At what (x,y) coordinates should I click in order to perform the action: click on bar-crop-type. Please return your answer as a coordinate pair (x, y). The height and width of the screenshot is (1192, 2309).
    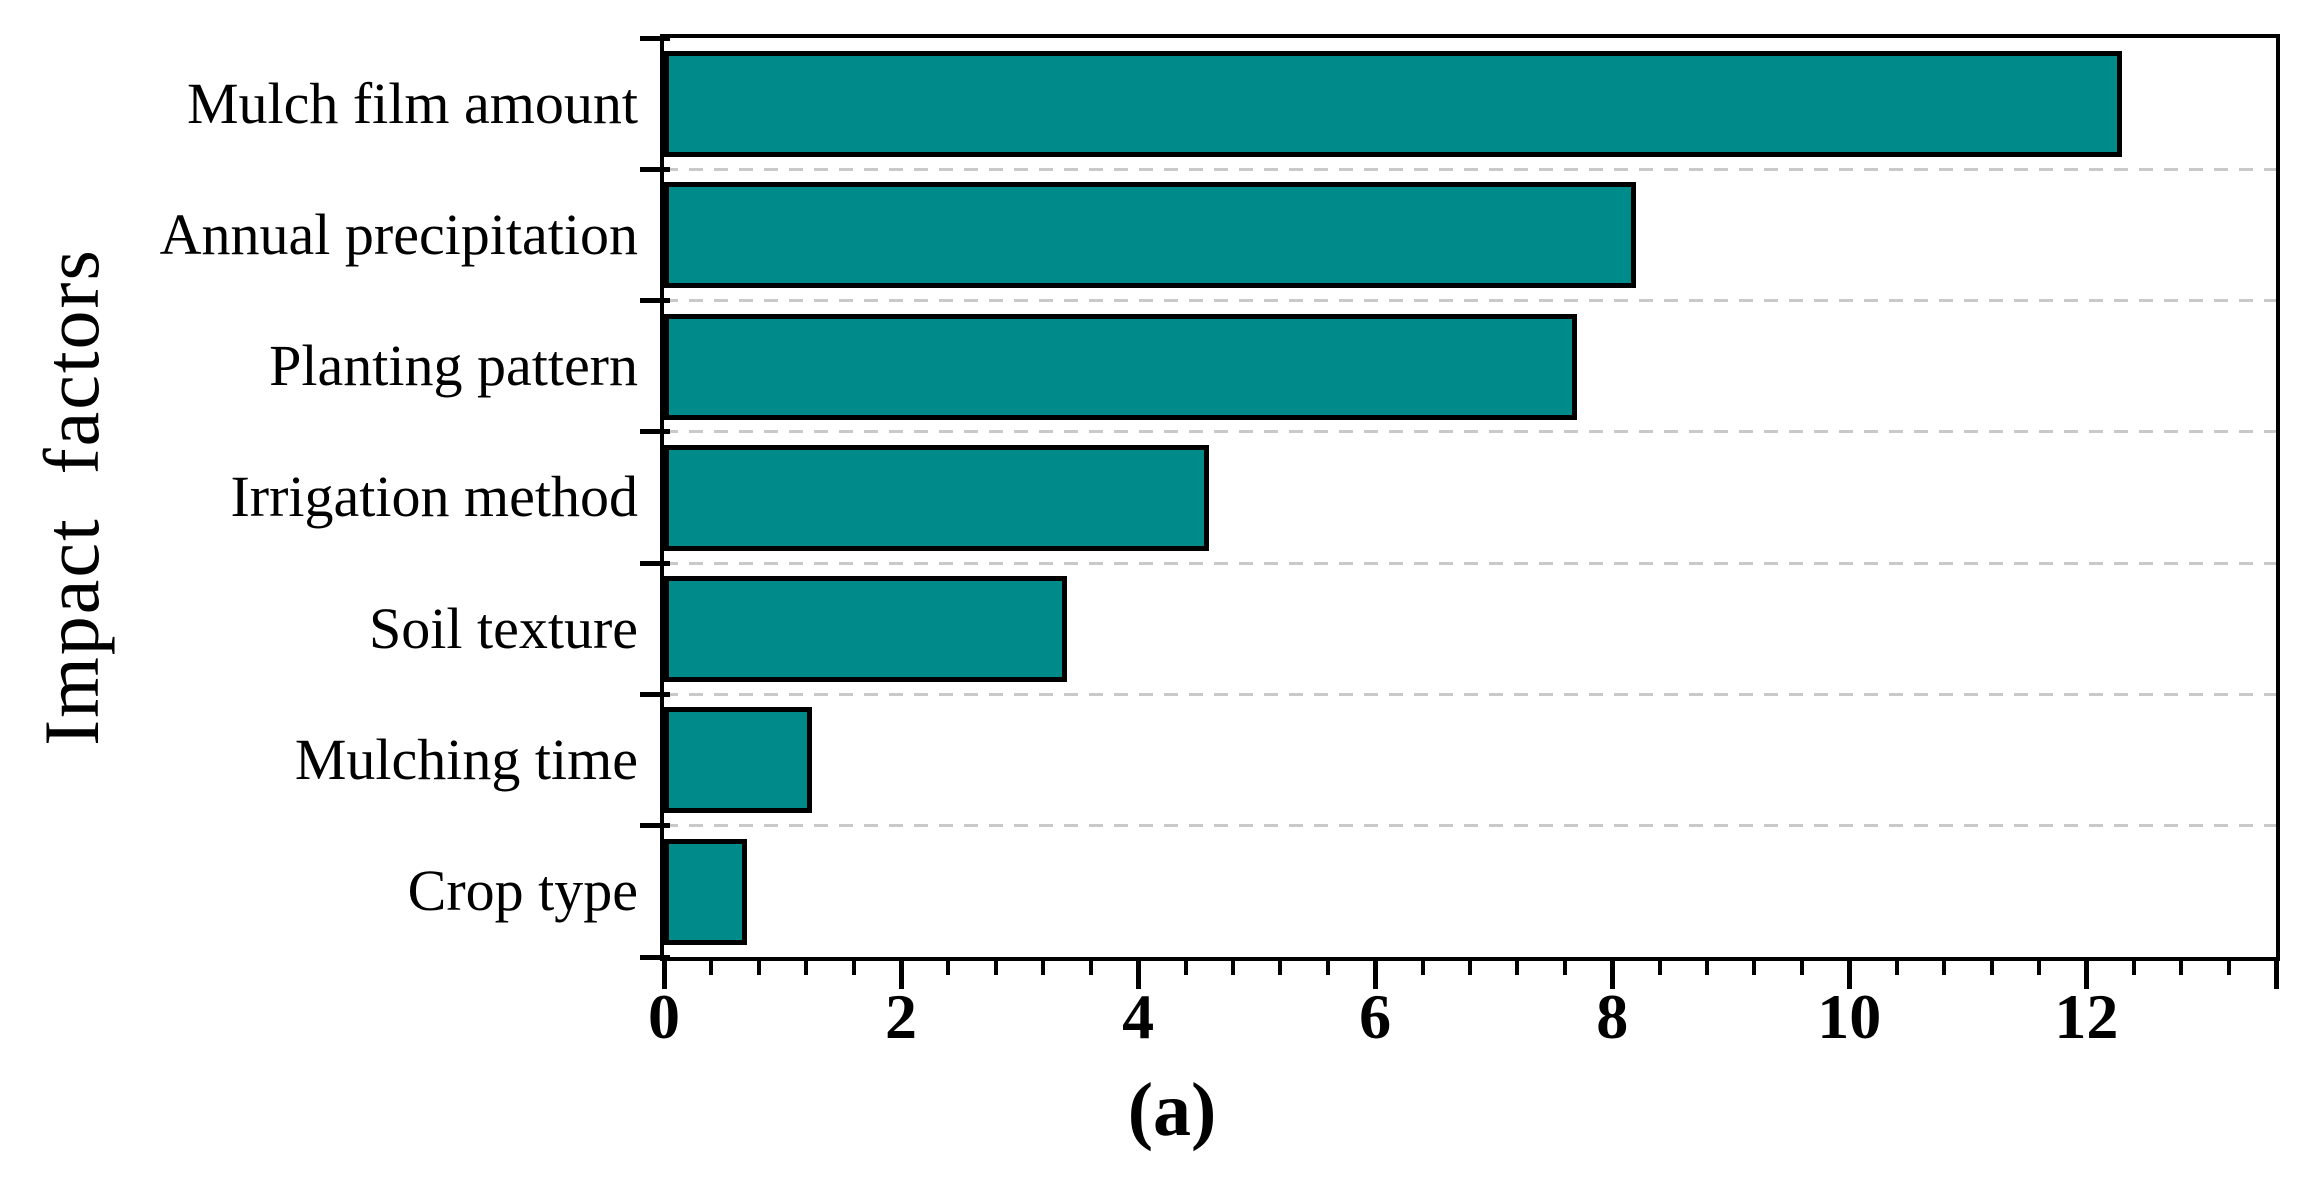
    Looking at the image, I should click on (705, 891).